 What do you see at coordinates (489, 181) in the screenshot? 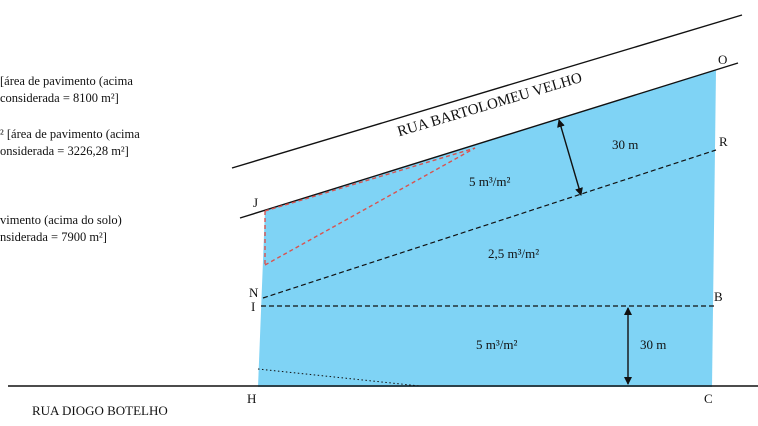
I see `zone-upper-density: 5 m³/m²` at bounding box center [489, 181].